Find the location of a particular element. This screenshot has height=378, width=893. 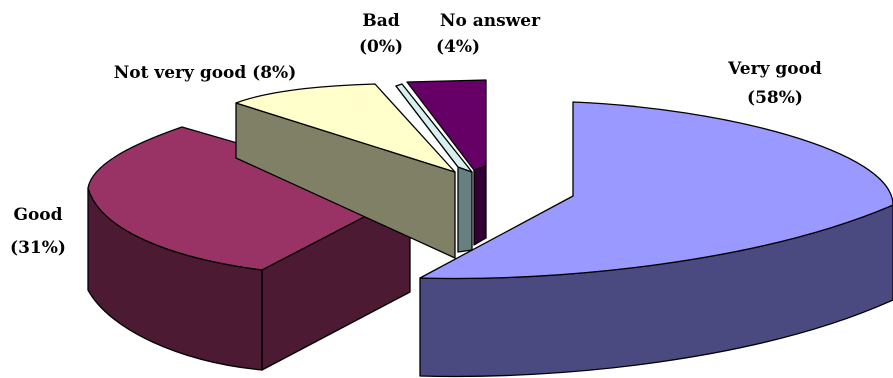

label-no-answer: No answer is located at coordinates (490, 21).